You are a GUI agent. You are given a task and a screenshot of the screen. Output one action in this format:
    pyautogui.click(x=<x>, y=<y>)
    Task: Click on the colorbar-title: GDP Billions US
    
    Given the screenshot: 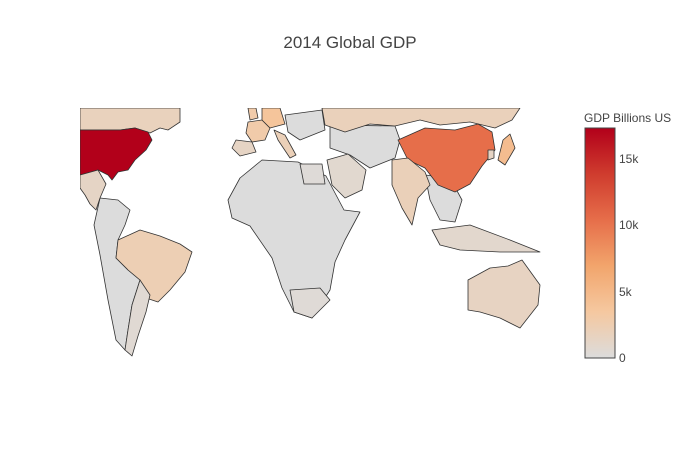 What is the action you would take?
    pyautogui.click(x=628, y=118)
    